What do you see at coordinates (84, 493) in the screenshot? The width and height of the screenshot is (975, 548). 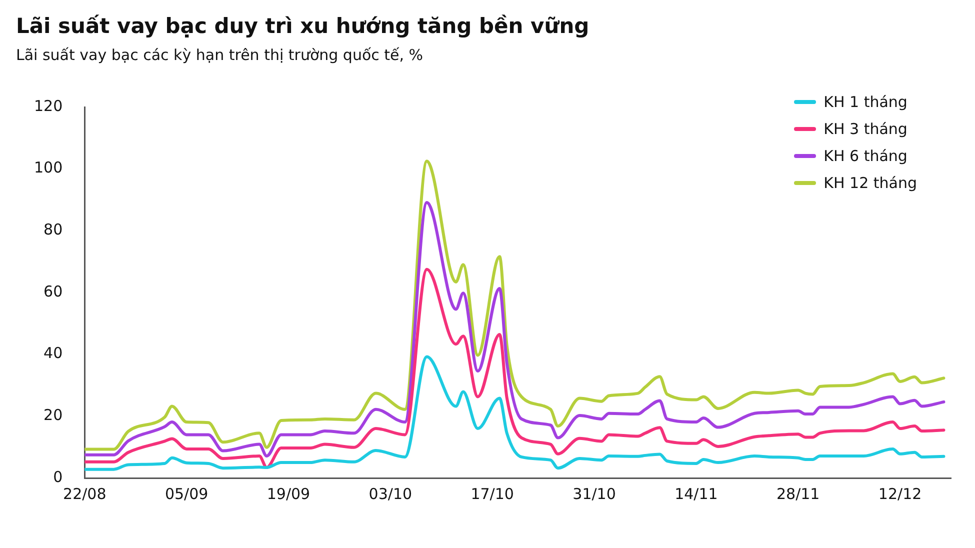 I see `x-tick-label: 22/08` at bounding box center [84, 493].